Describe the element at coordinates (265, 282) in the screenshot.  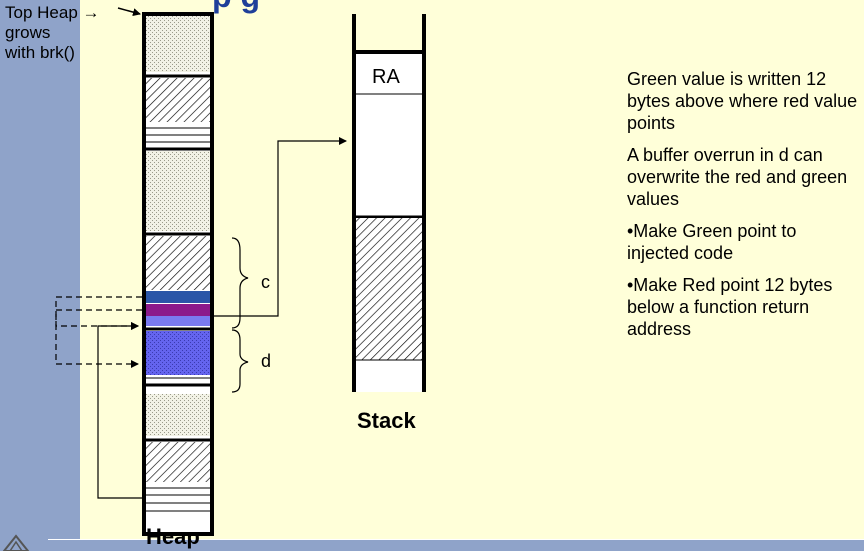
I see `chunk-c-label: c` at that location.